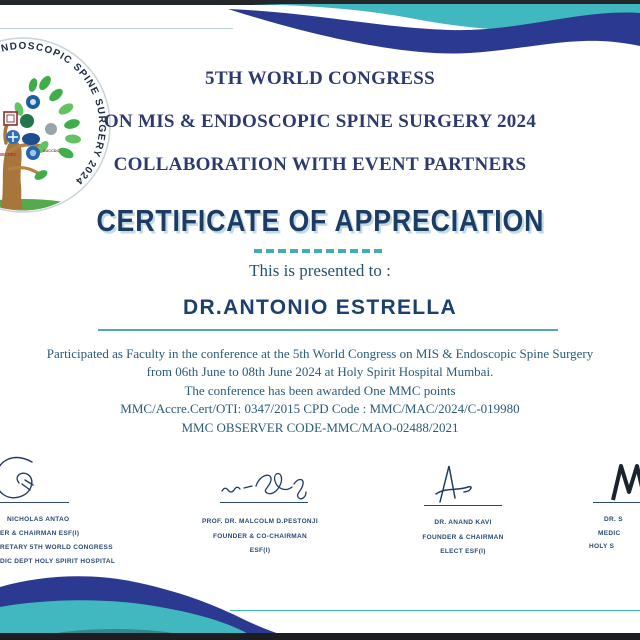 This screenshot has width=640, height=640. Describe the element at coordinates (320, 78) in the screenshot. I see `header-line-1: 5TH WORLD CONGRESS` at that location.